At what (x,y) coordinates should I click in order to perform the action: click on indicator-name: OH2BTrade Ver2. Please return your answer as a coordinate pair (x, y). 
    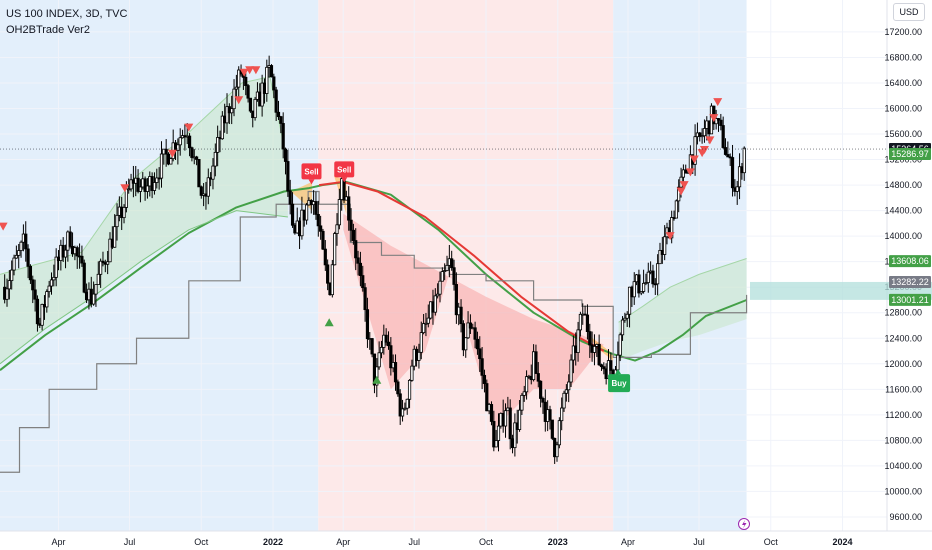
    Looking at the image, I should click on (48, 30).